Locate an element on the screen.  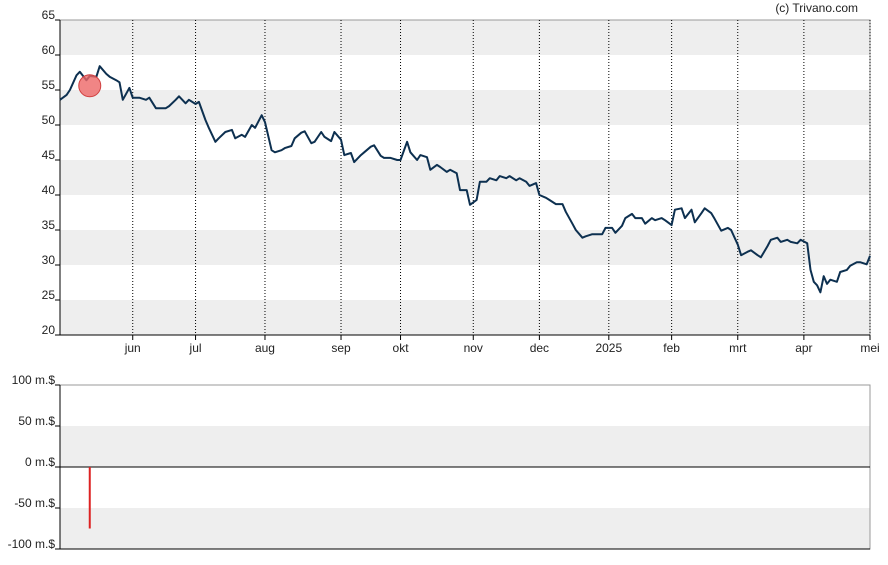
x-tick-label: jun is located at coordinates (132, 348).